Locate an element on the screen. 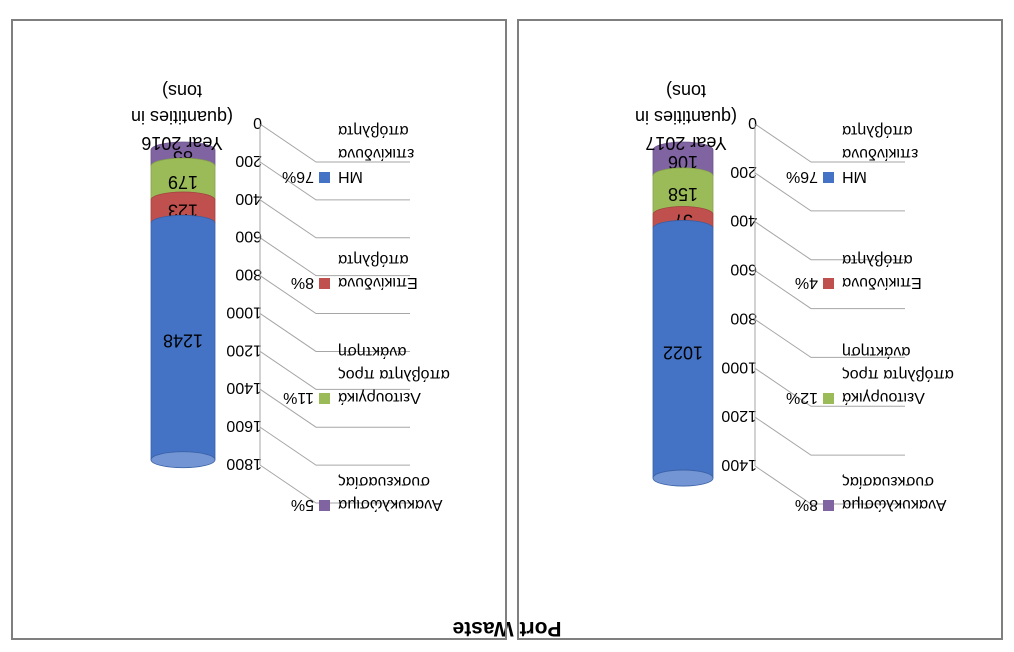 The image size is (1014, 652). y-tick-label: 1600 is located at coordinates (244, 425).